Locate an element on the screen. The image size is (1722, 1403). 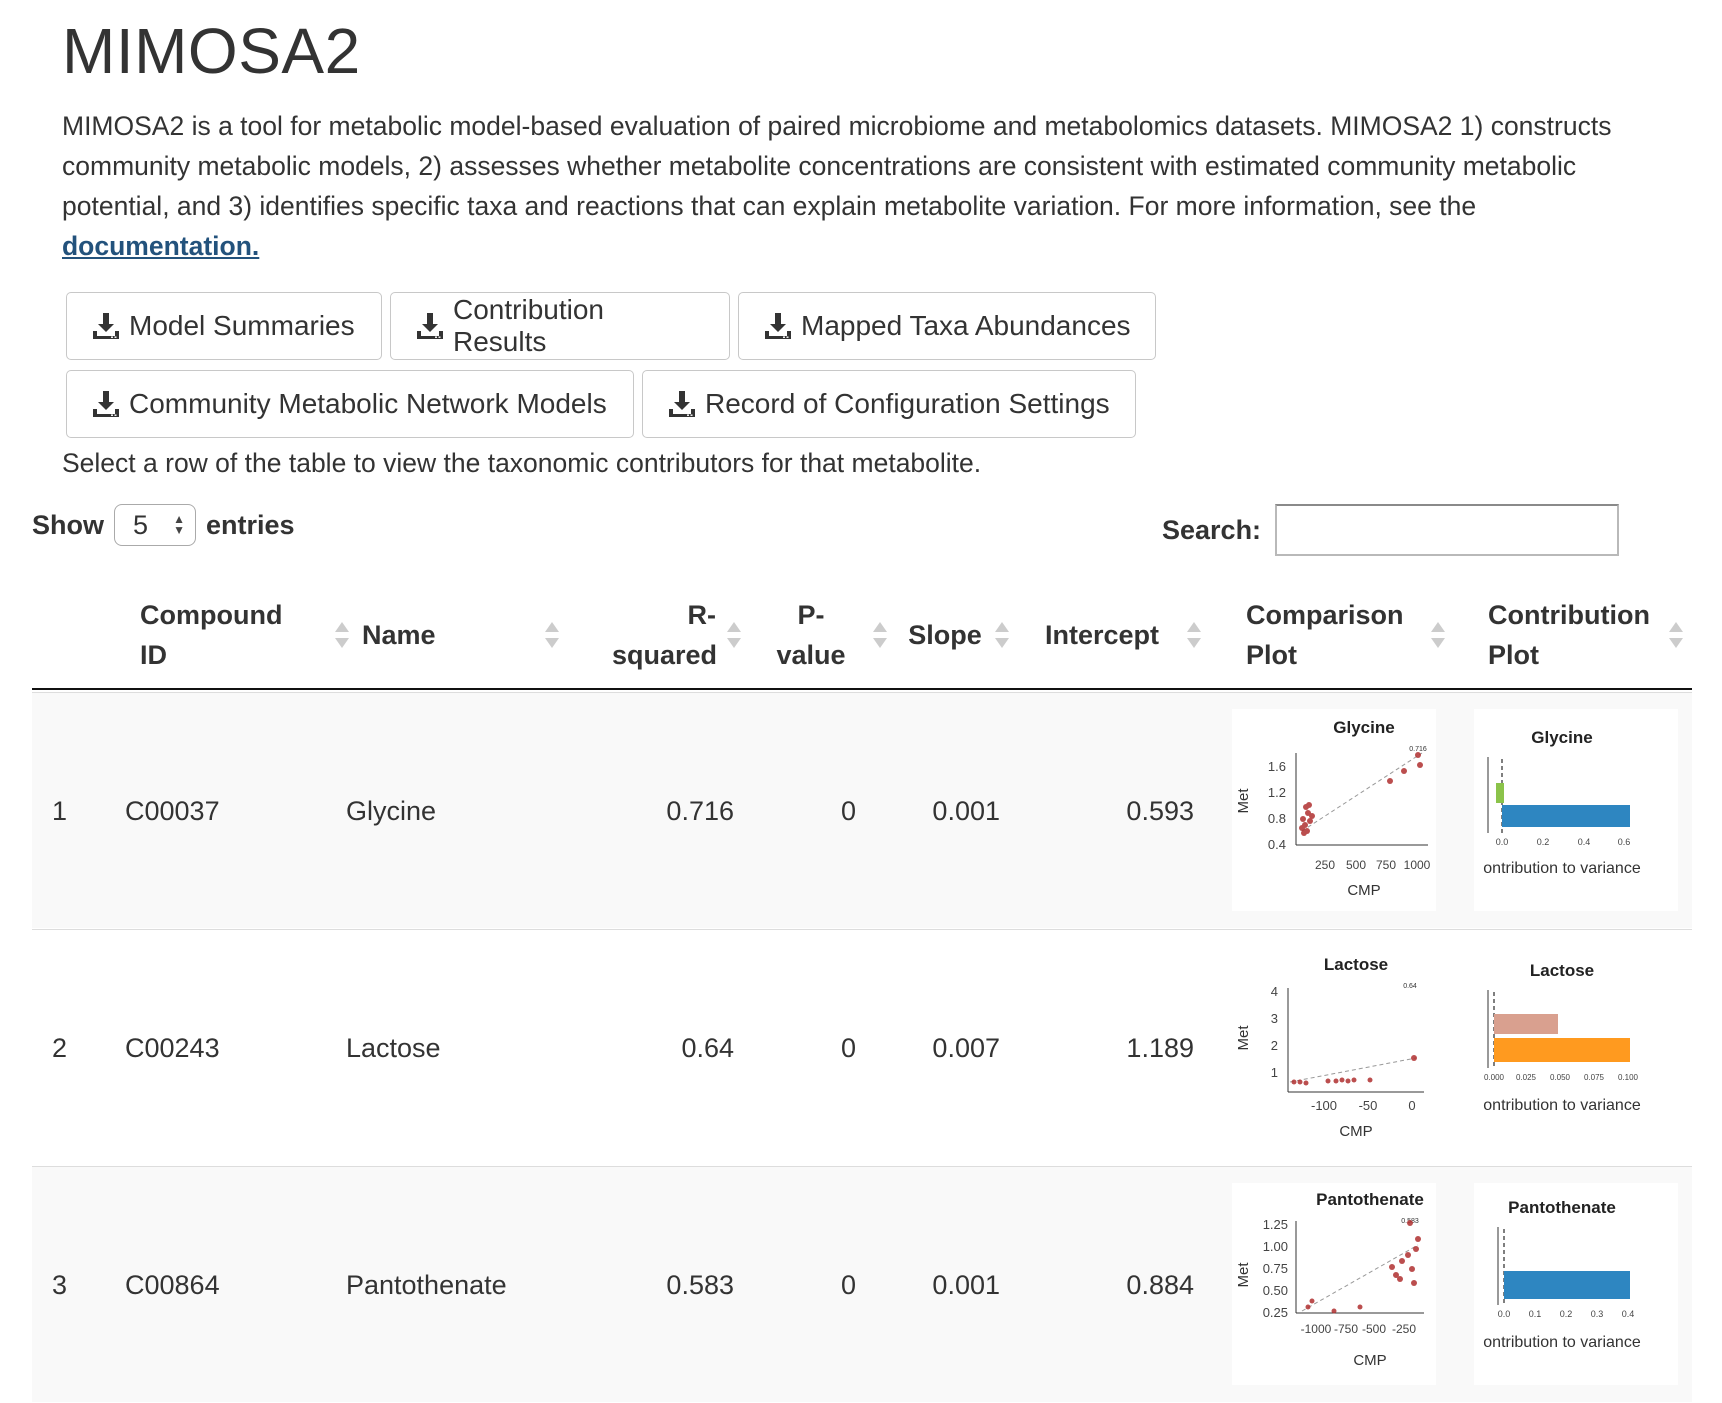
x-tick: 1000 is located at coordinates (1417, 865).